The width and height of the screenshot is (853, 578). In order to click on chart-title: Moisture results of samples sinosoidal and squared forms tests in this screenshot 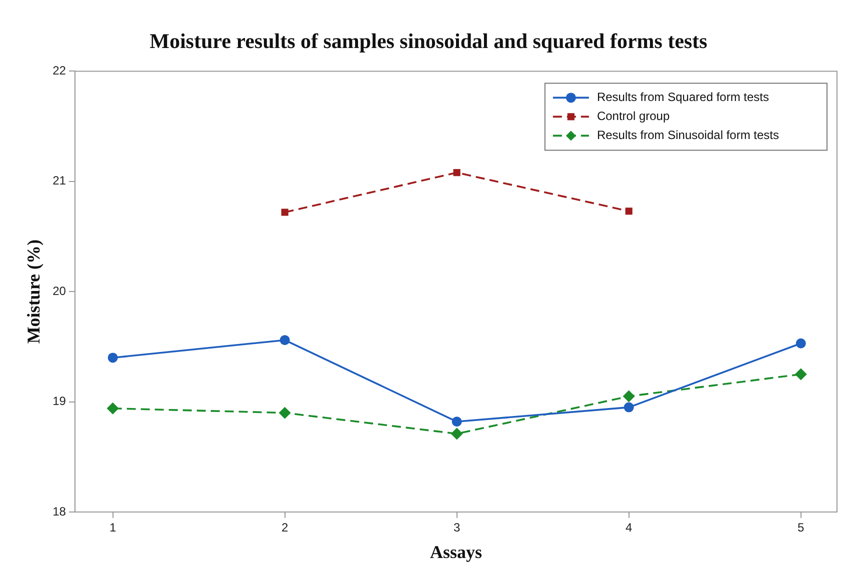, I will do `click(429, 41)`.